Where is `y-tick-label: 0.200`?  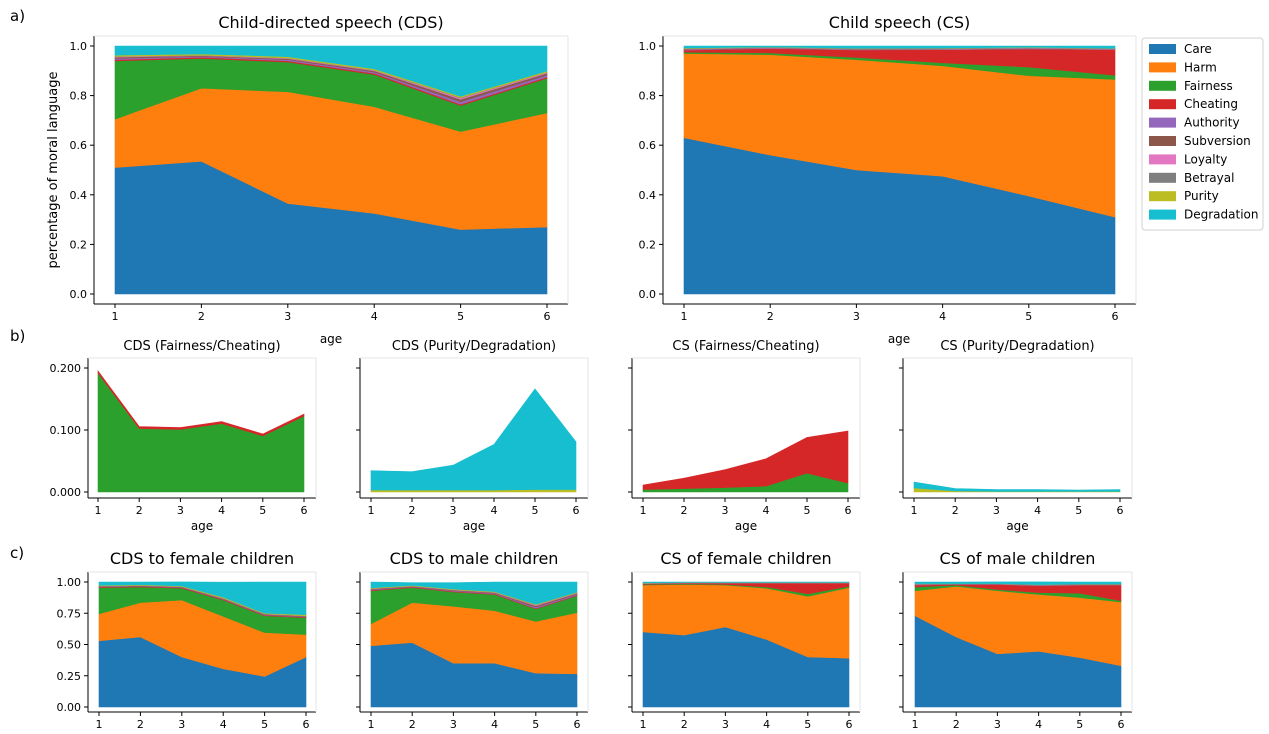 y-tick-label: 0.200 is located at coordinates (66, 368).